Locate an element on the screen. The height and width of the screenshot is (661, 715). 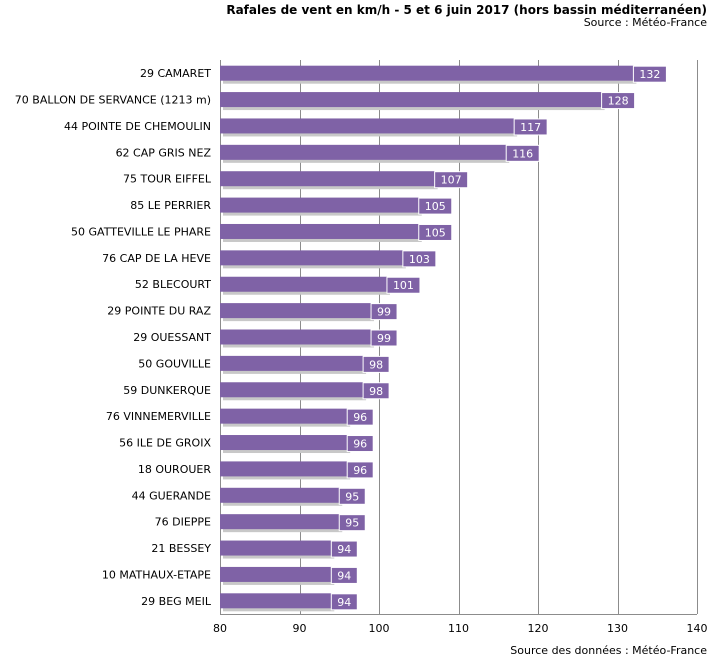
value-label: 116 is located at coordinates (522, 153).